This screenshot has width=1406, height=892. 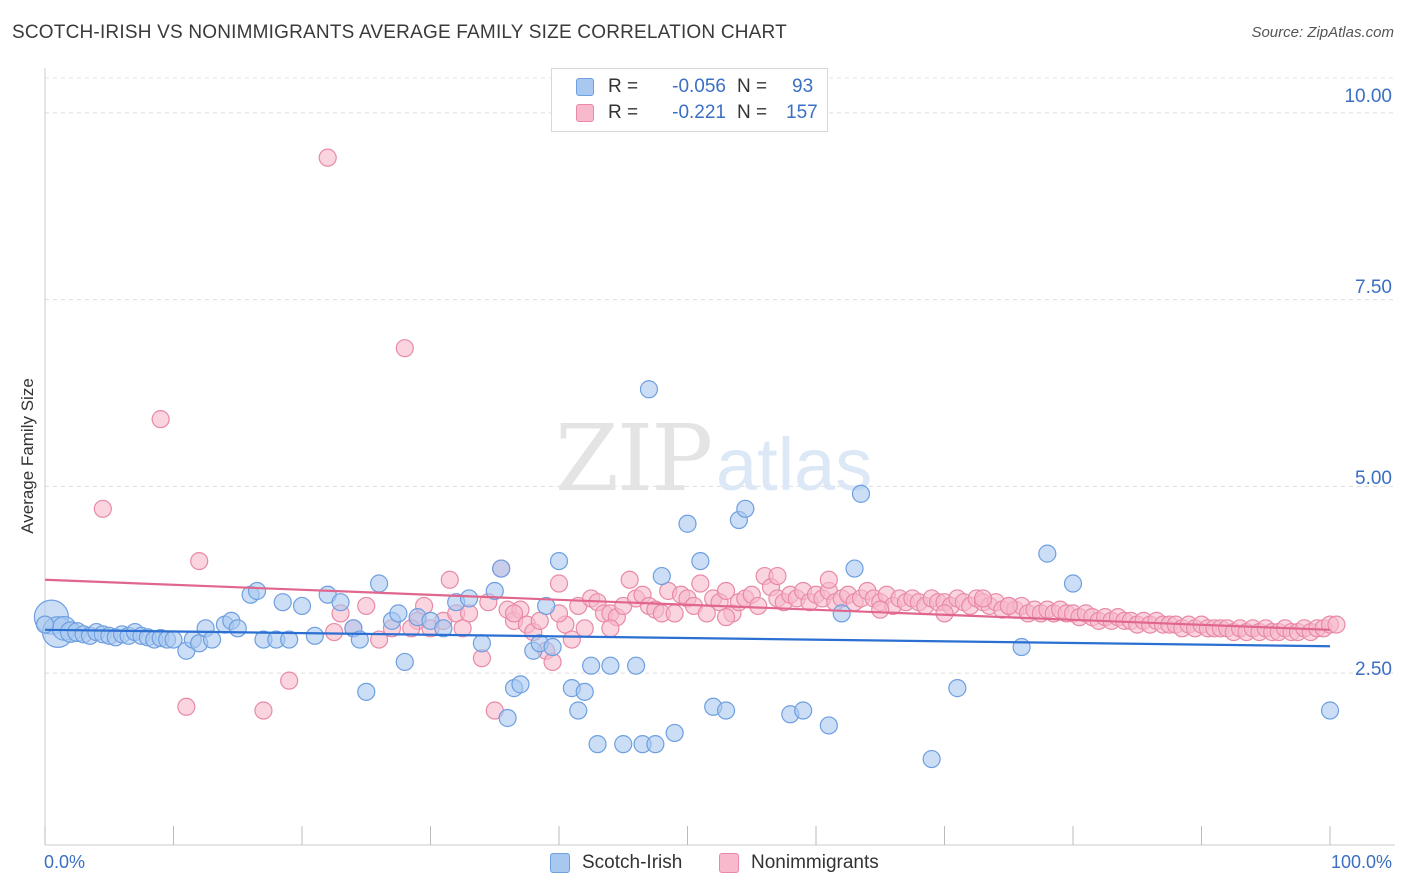 What do you see at coordinates (560, 863) in the screenshot?
I see `bottom-legend-swatch-scotch-irish` at bounding box center [560, 863].